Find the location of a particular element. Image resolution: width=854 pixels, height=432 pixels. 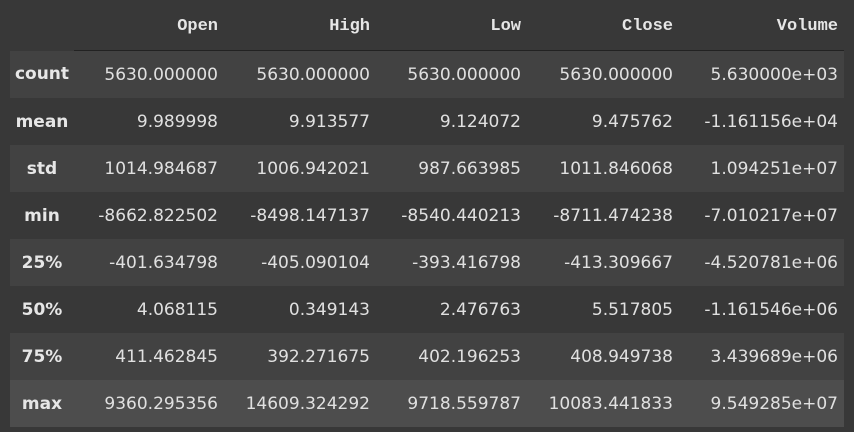

column-header: Open is located at coordinates (149, 27).